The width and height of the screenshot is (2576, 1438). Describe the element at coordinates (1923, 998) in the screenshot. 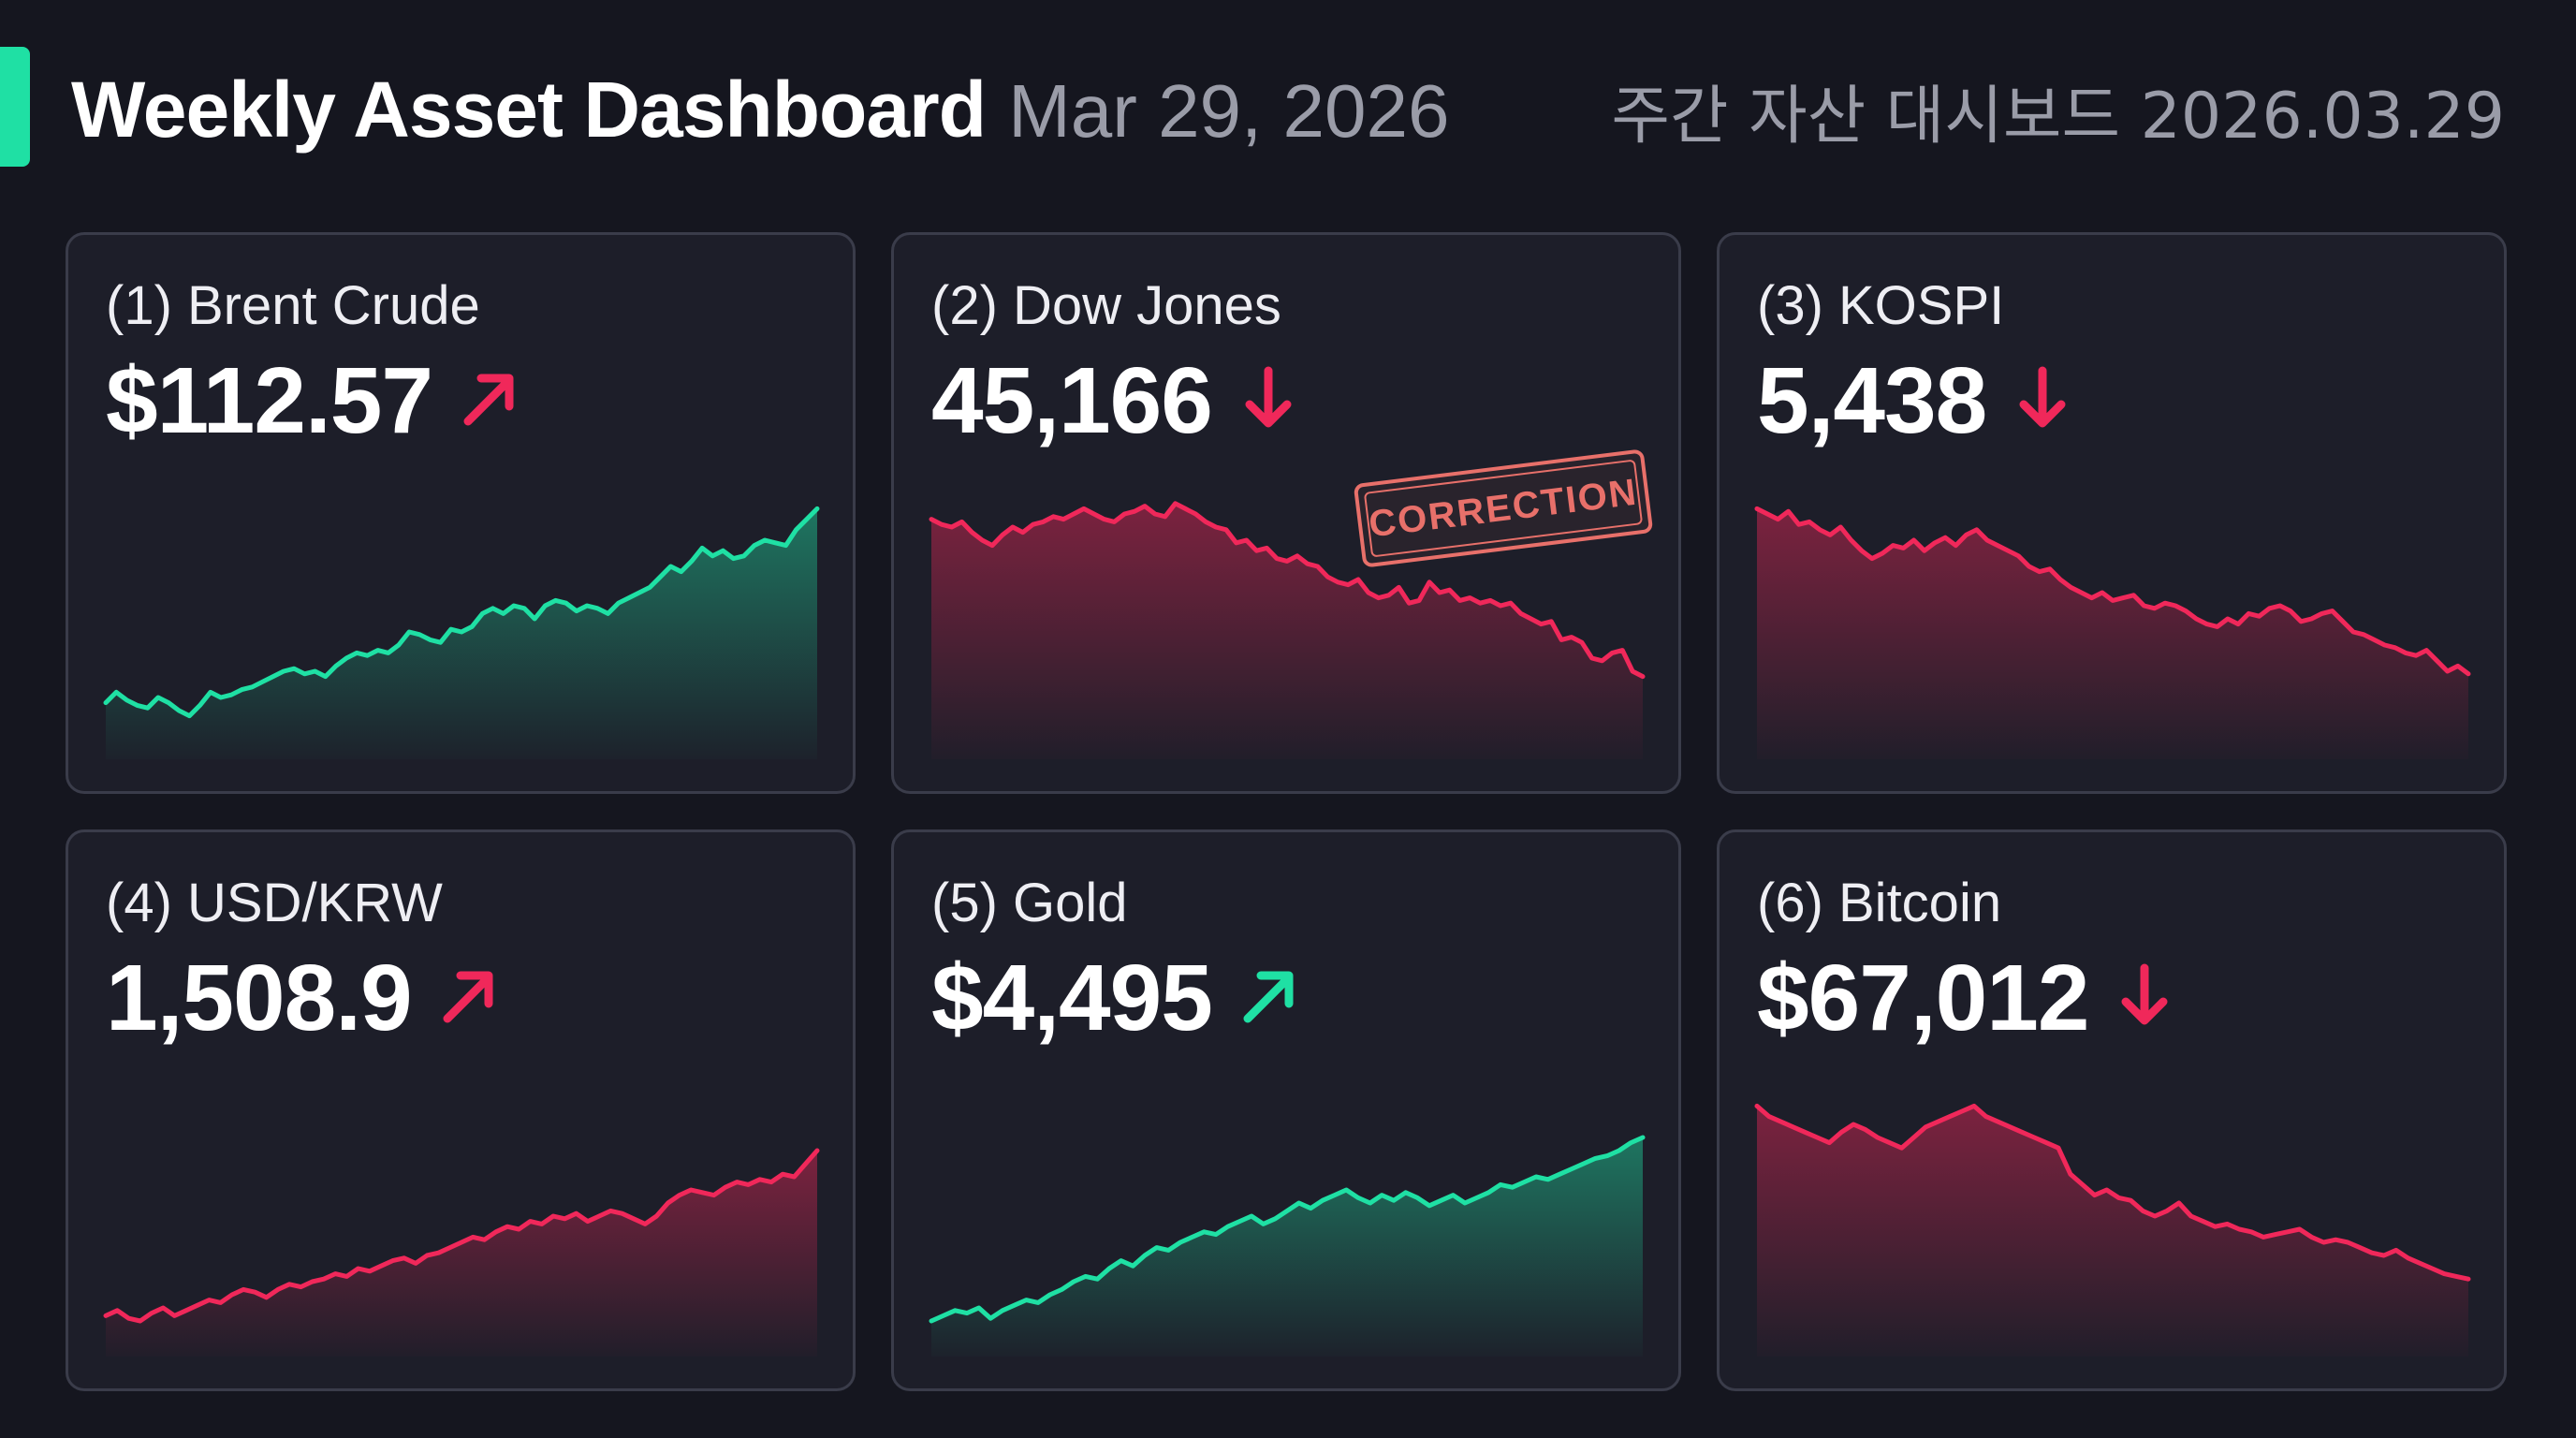

I see `asset-value-text: $67,012` at that location.